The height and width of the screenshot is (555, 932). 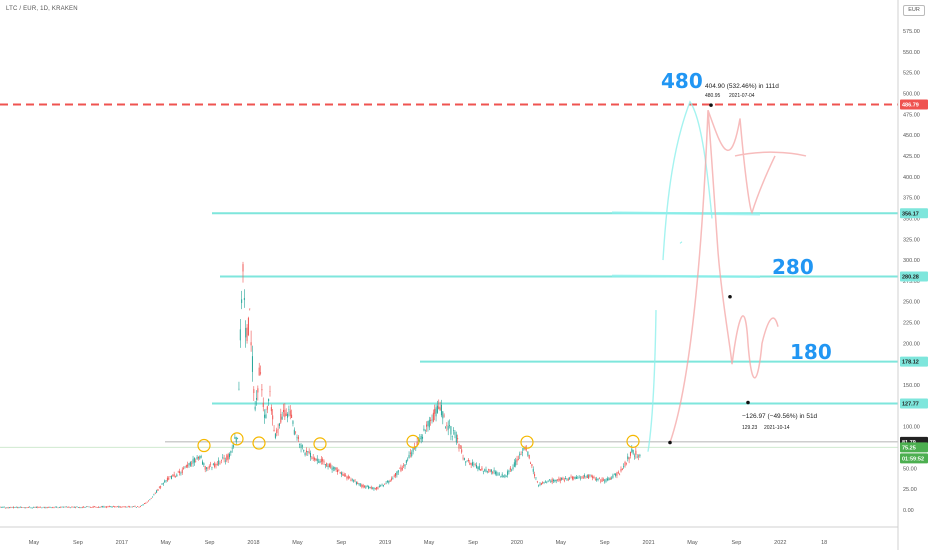 I want to click on price-tick-label: 475.00, so click(x=911, y=115).